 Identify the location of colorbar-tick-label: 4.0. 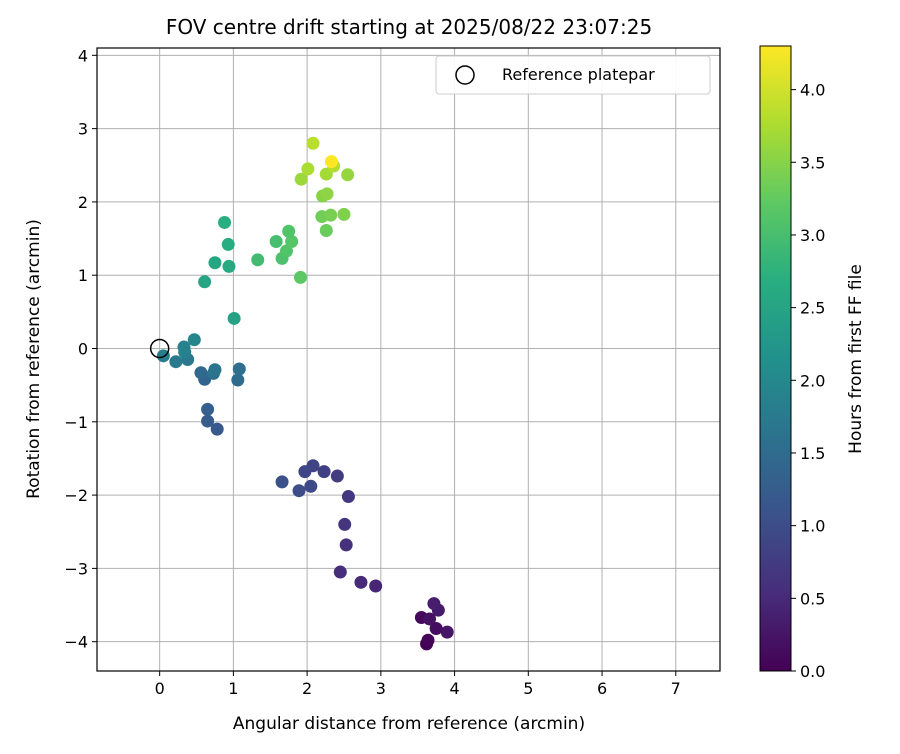
(812, 90).